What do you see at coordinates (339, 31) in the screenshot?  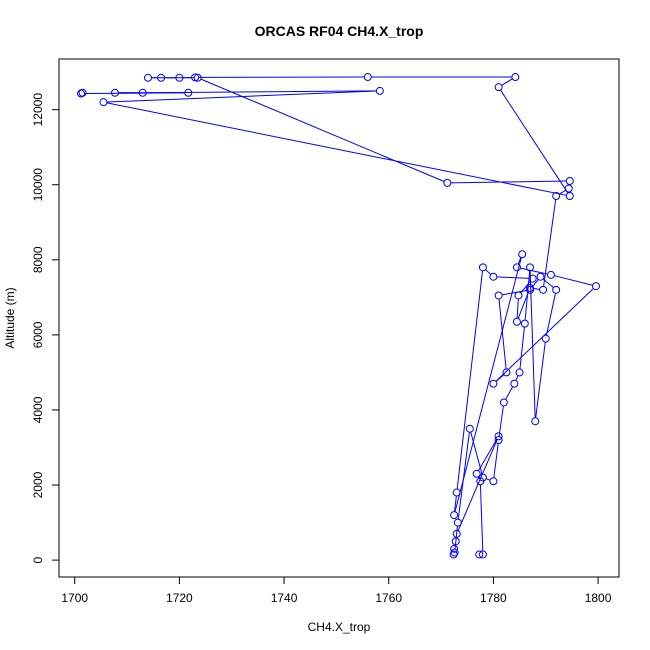 I see `chart-title: ORCAS RF04 CH4.X_trop` at bounding box center [339, 31].